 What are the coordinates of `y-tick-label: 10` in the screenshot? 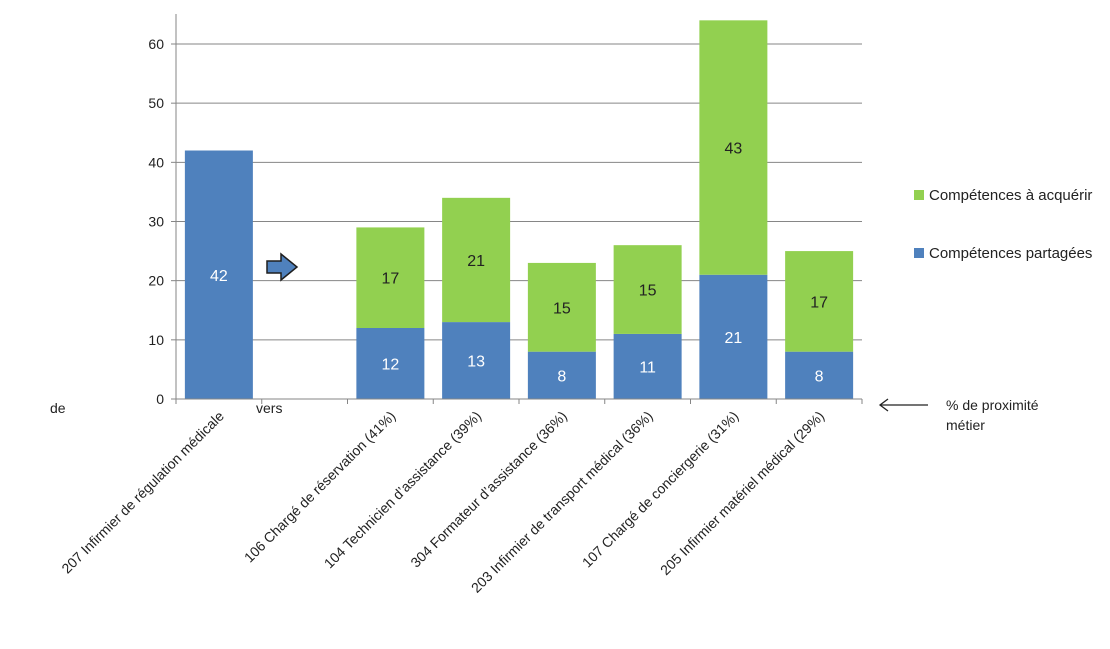 It's located at (156, 340).